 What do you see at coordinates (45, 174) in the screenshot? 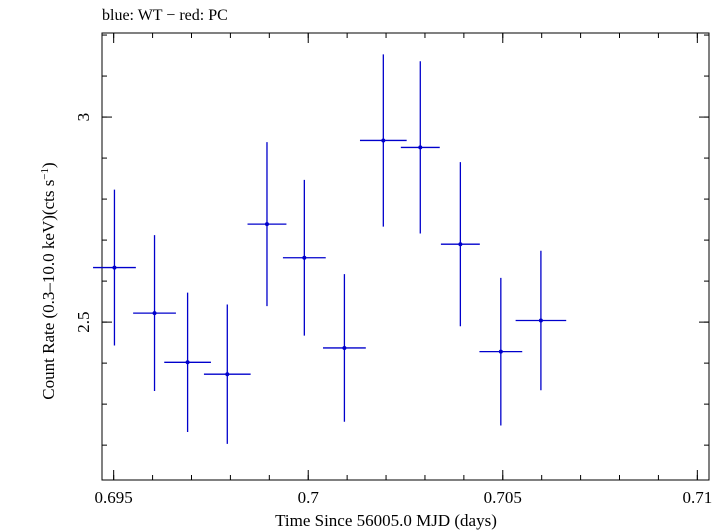
I see `y-axis-label-sup: −1` at bounding box center [45, 174].